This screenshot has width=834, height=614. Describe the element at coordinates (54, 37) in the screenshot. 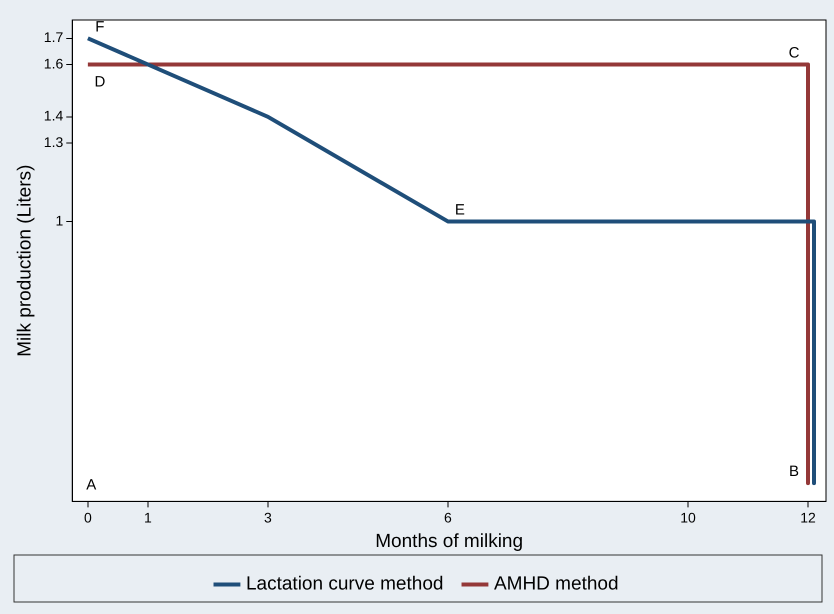

I see `y-tick-label: 1.7` at that location.